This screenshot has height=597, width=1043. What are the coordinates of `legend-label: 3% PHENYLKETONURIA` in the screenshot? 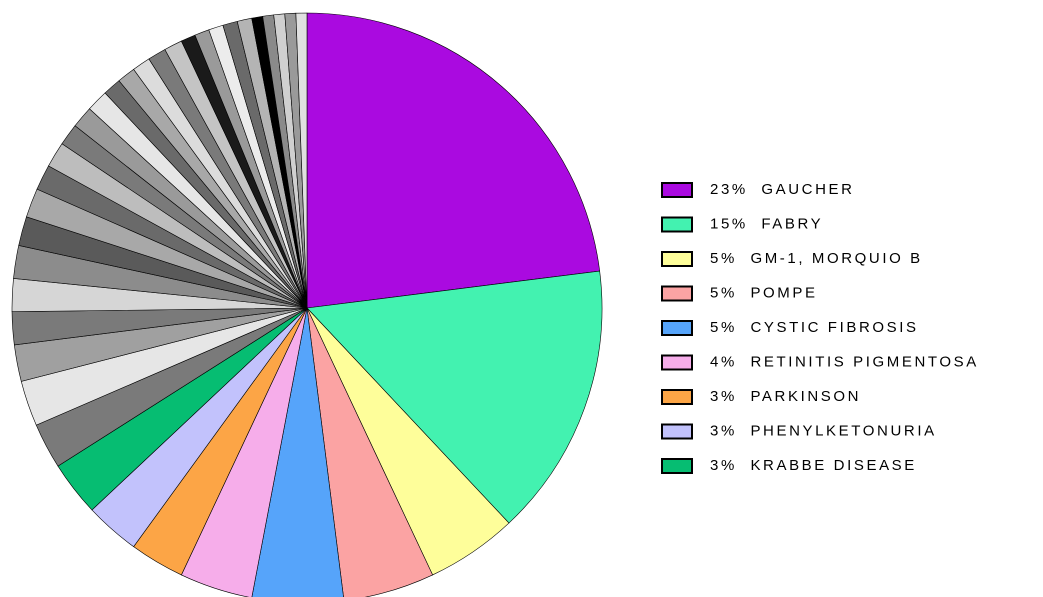 It's located at (823, 430).